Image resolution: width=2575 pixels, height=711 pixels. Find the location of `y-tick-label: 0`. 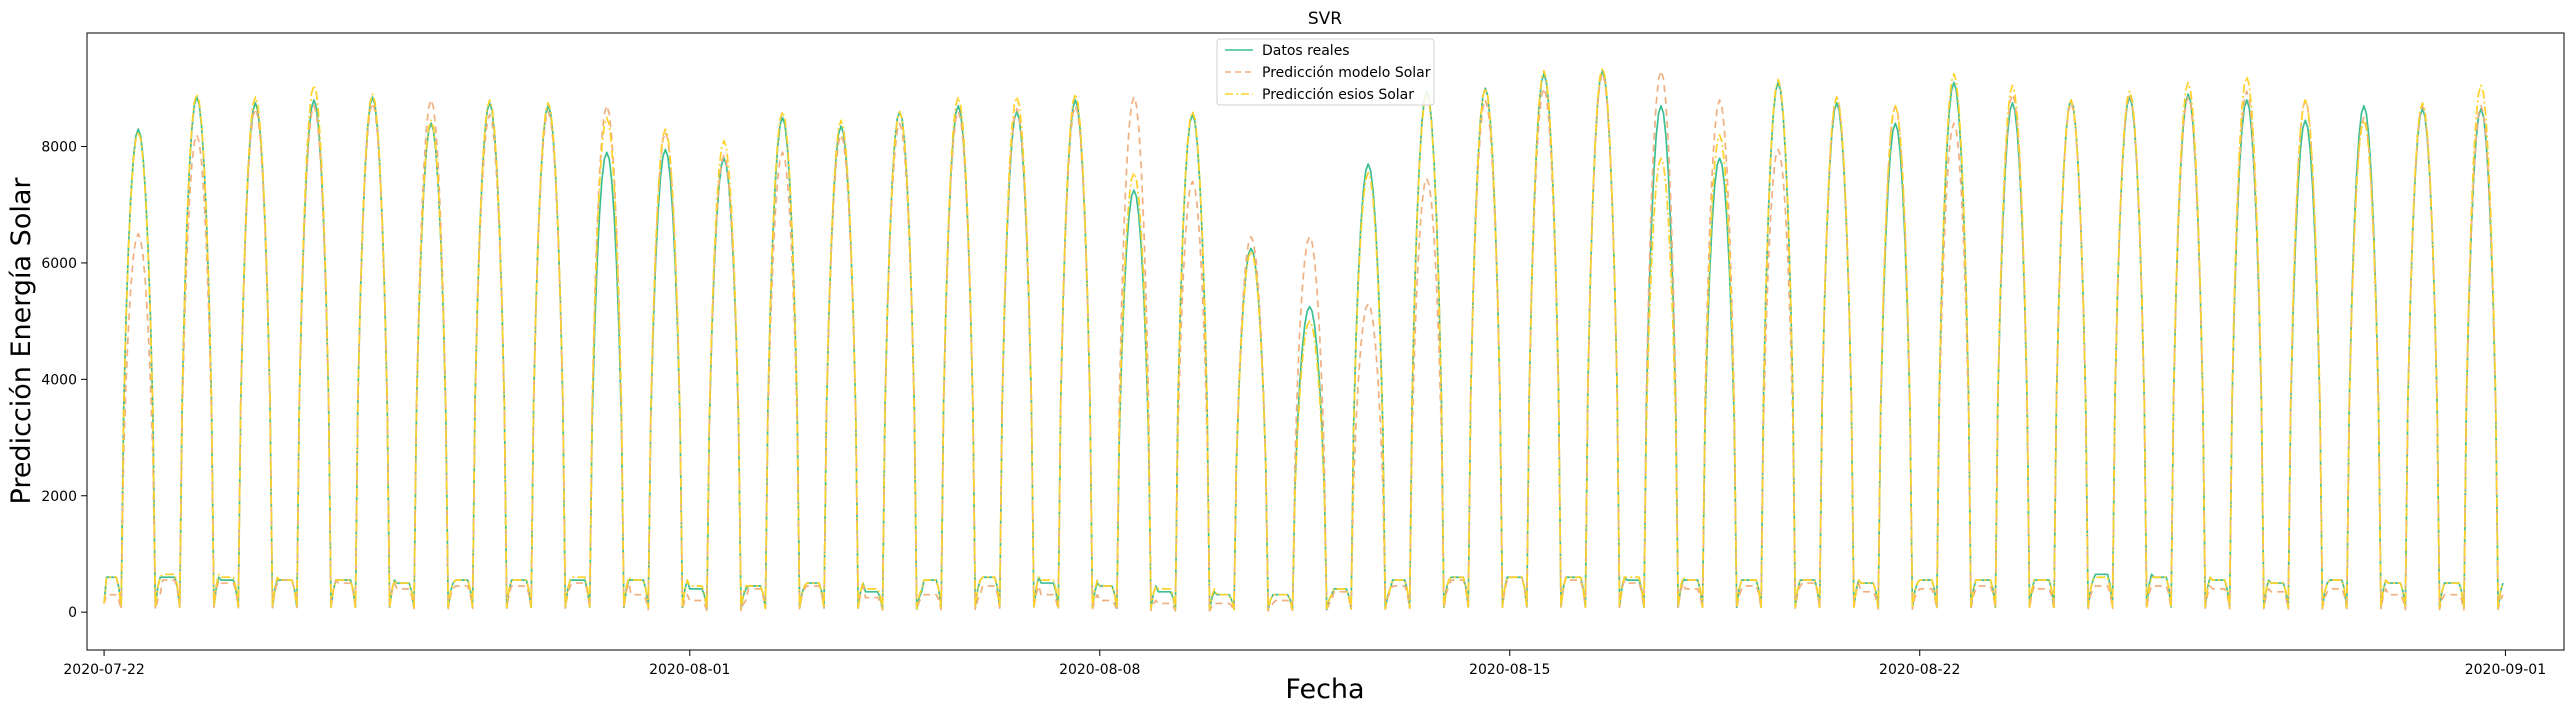

y-tick-label: 0 is located at coordinates (72, 613).